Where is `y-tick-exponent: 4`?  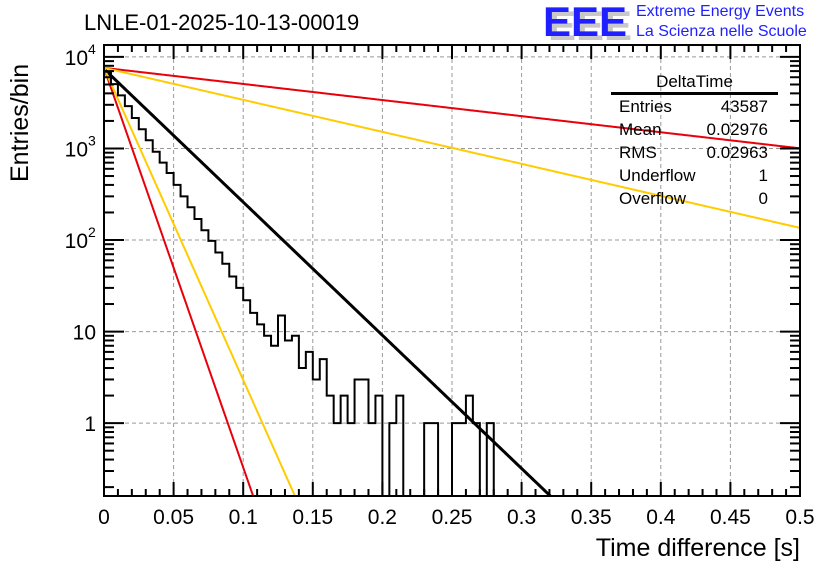
y-tick-exponent: 4 is located at coordinates (92, 49).